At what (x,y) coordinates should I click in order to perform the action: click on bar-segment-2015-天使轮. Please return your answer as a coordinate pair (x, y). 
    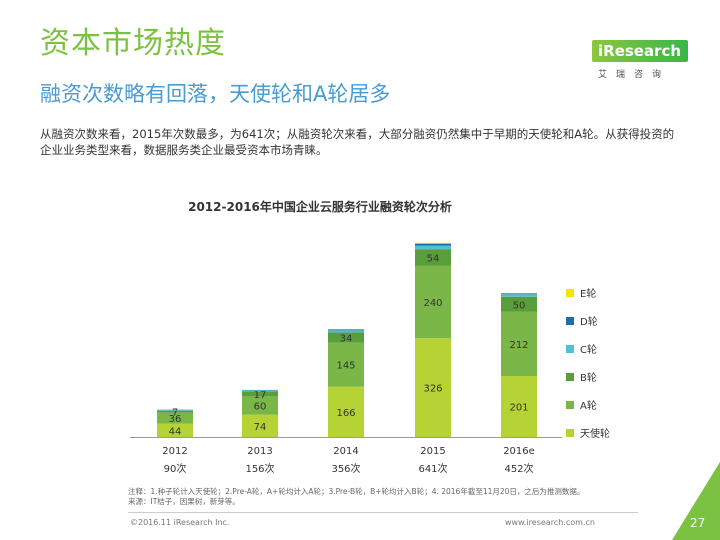
    Looking at the image, I should click on (433, 387).